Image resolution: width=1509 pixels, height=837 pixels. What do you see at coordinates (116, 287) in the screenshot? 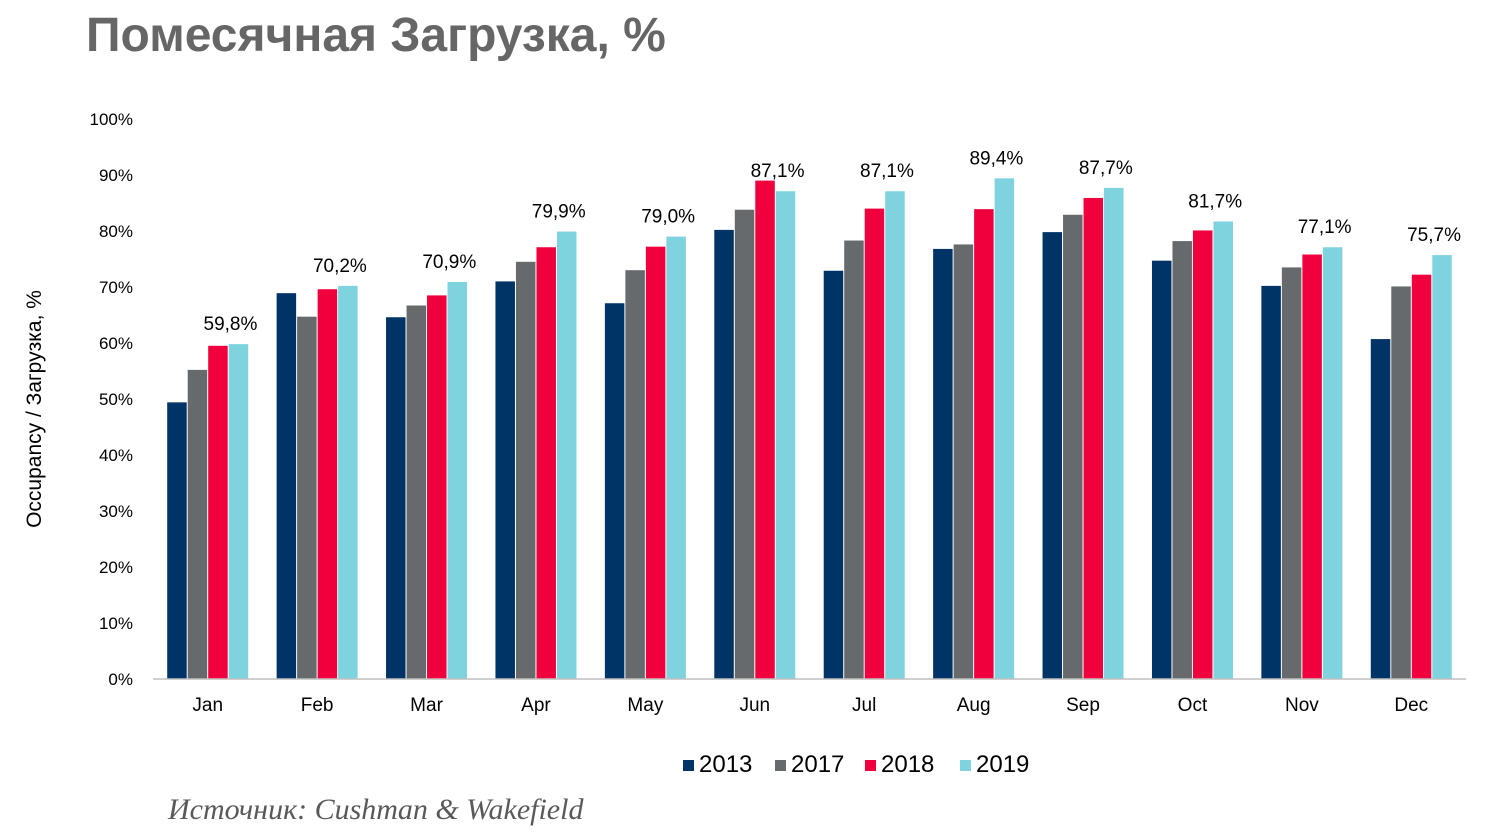
I see `y-tick-label: 70%` at bounding box center [116, 287].